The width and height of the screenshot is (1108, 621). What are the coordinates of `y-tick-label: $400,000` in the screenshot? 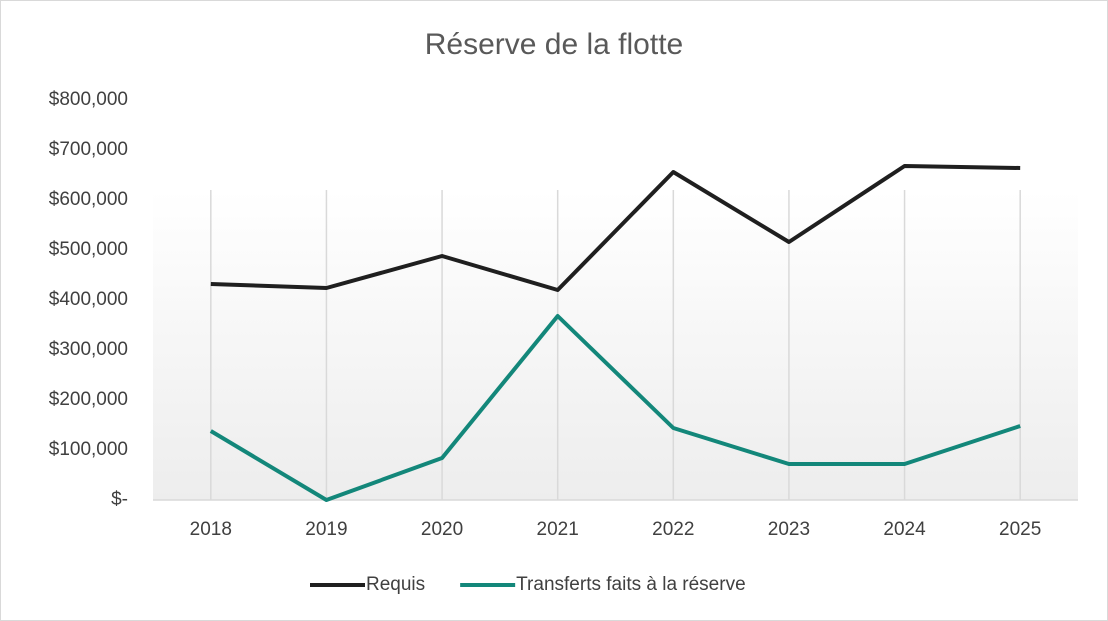 It's located at (88, 299).